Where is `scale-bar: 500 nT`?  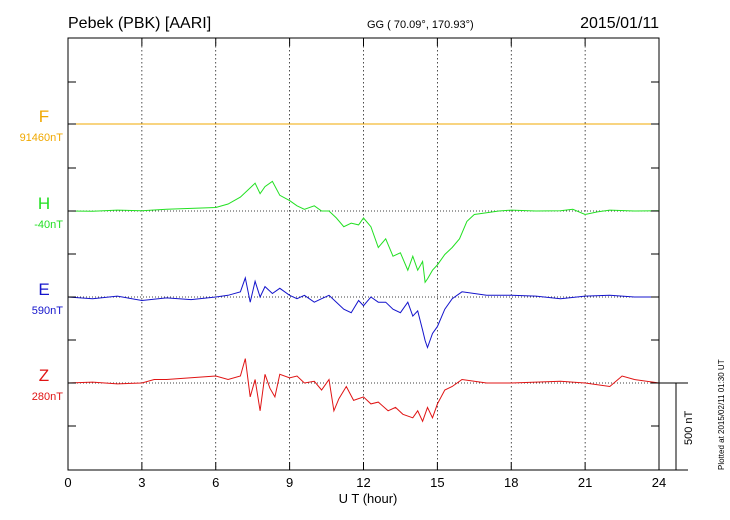
scale-bar: 500 nT is located at coordinates (677, 426).